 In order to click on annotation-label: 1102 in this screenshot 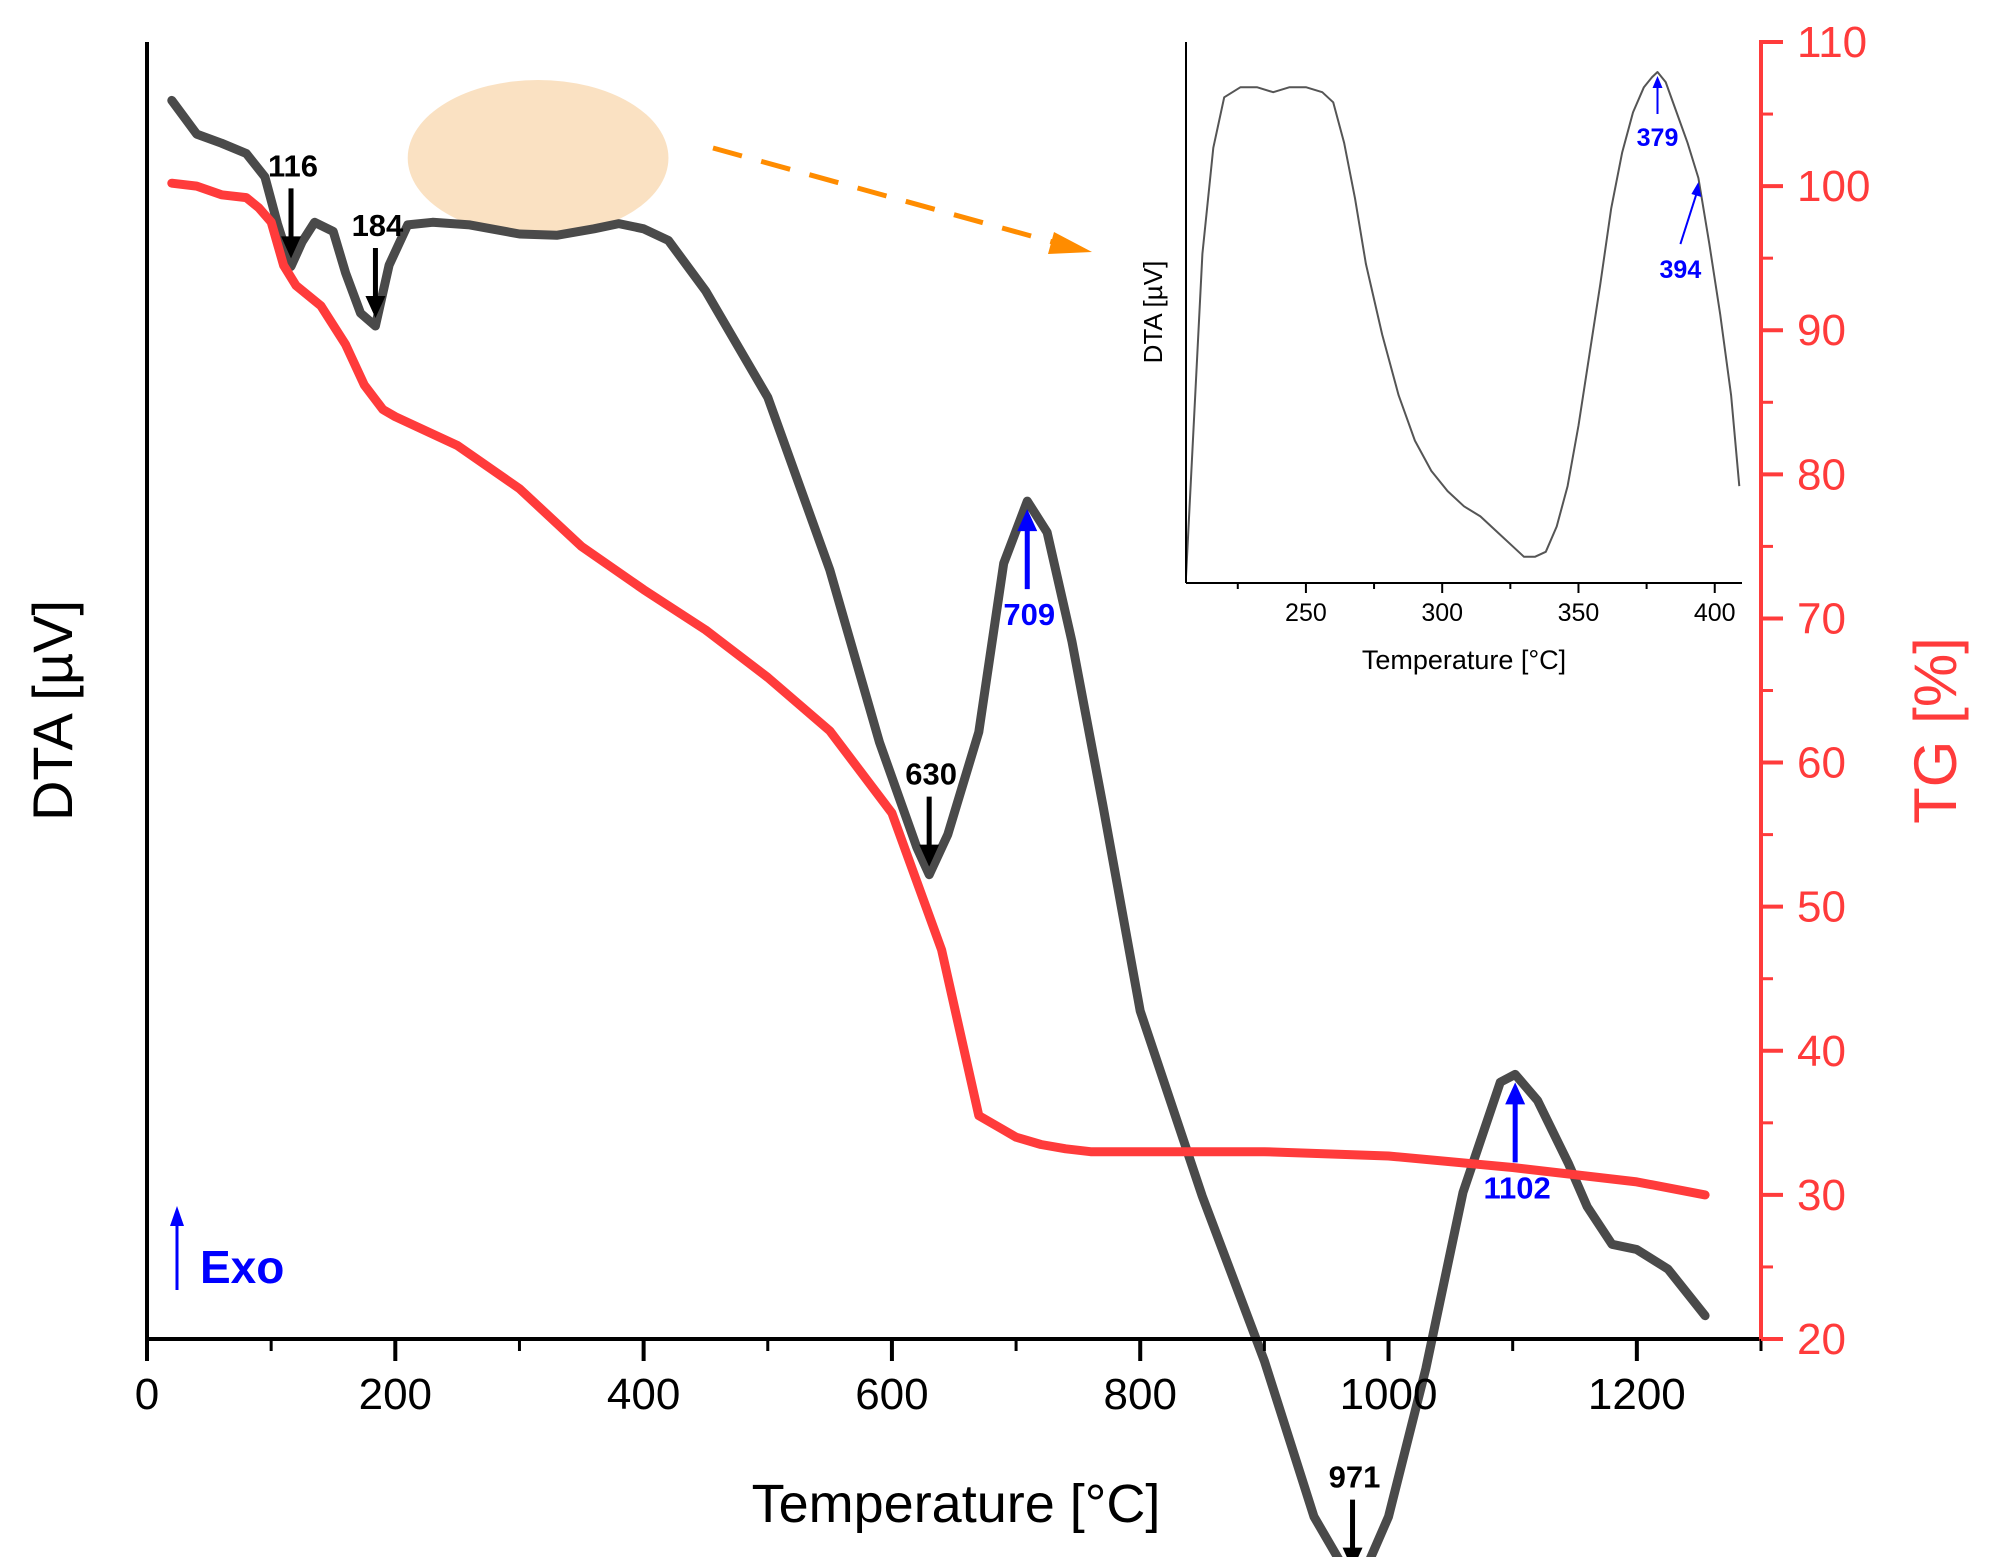, I will do `click(1517, 1187)`.